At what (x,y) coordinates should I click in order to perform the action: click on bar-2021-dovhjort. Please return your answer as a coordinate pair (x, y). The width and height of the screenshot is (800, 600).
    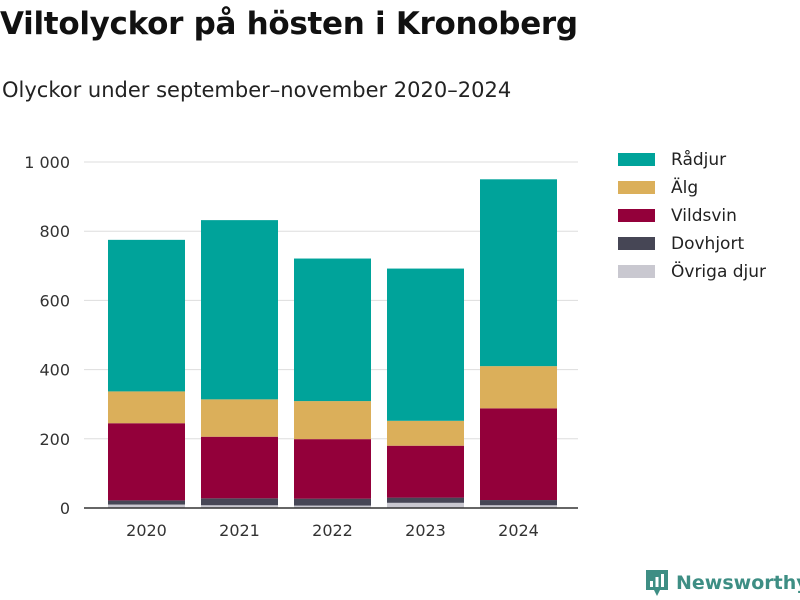
    Looking at the image, I should click on (239, 502).